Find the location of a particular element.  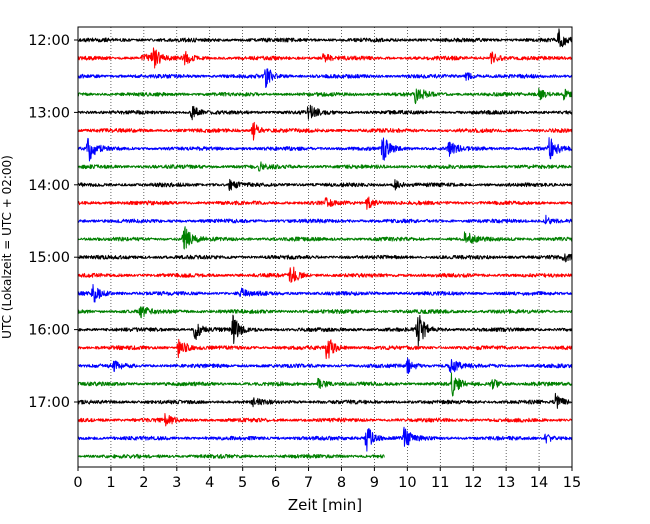

x-tick-label: 7 is located at coordinates (308, 483).